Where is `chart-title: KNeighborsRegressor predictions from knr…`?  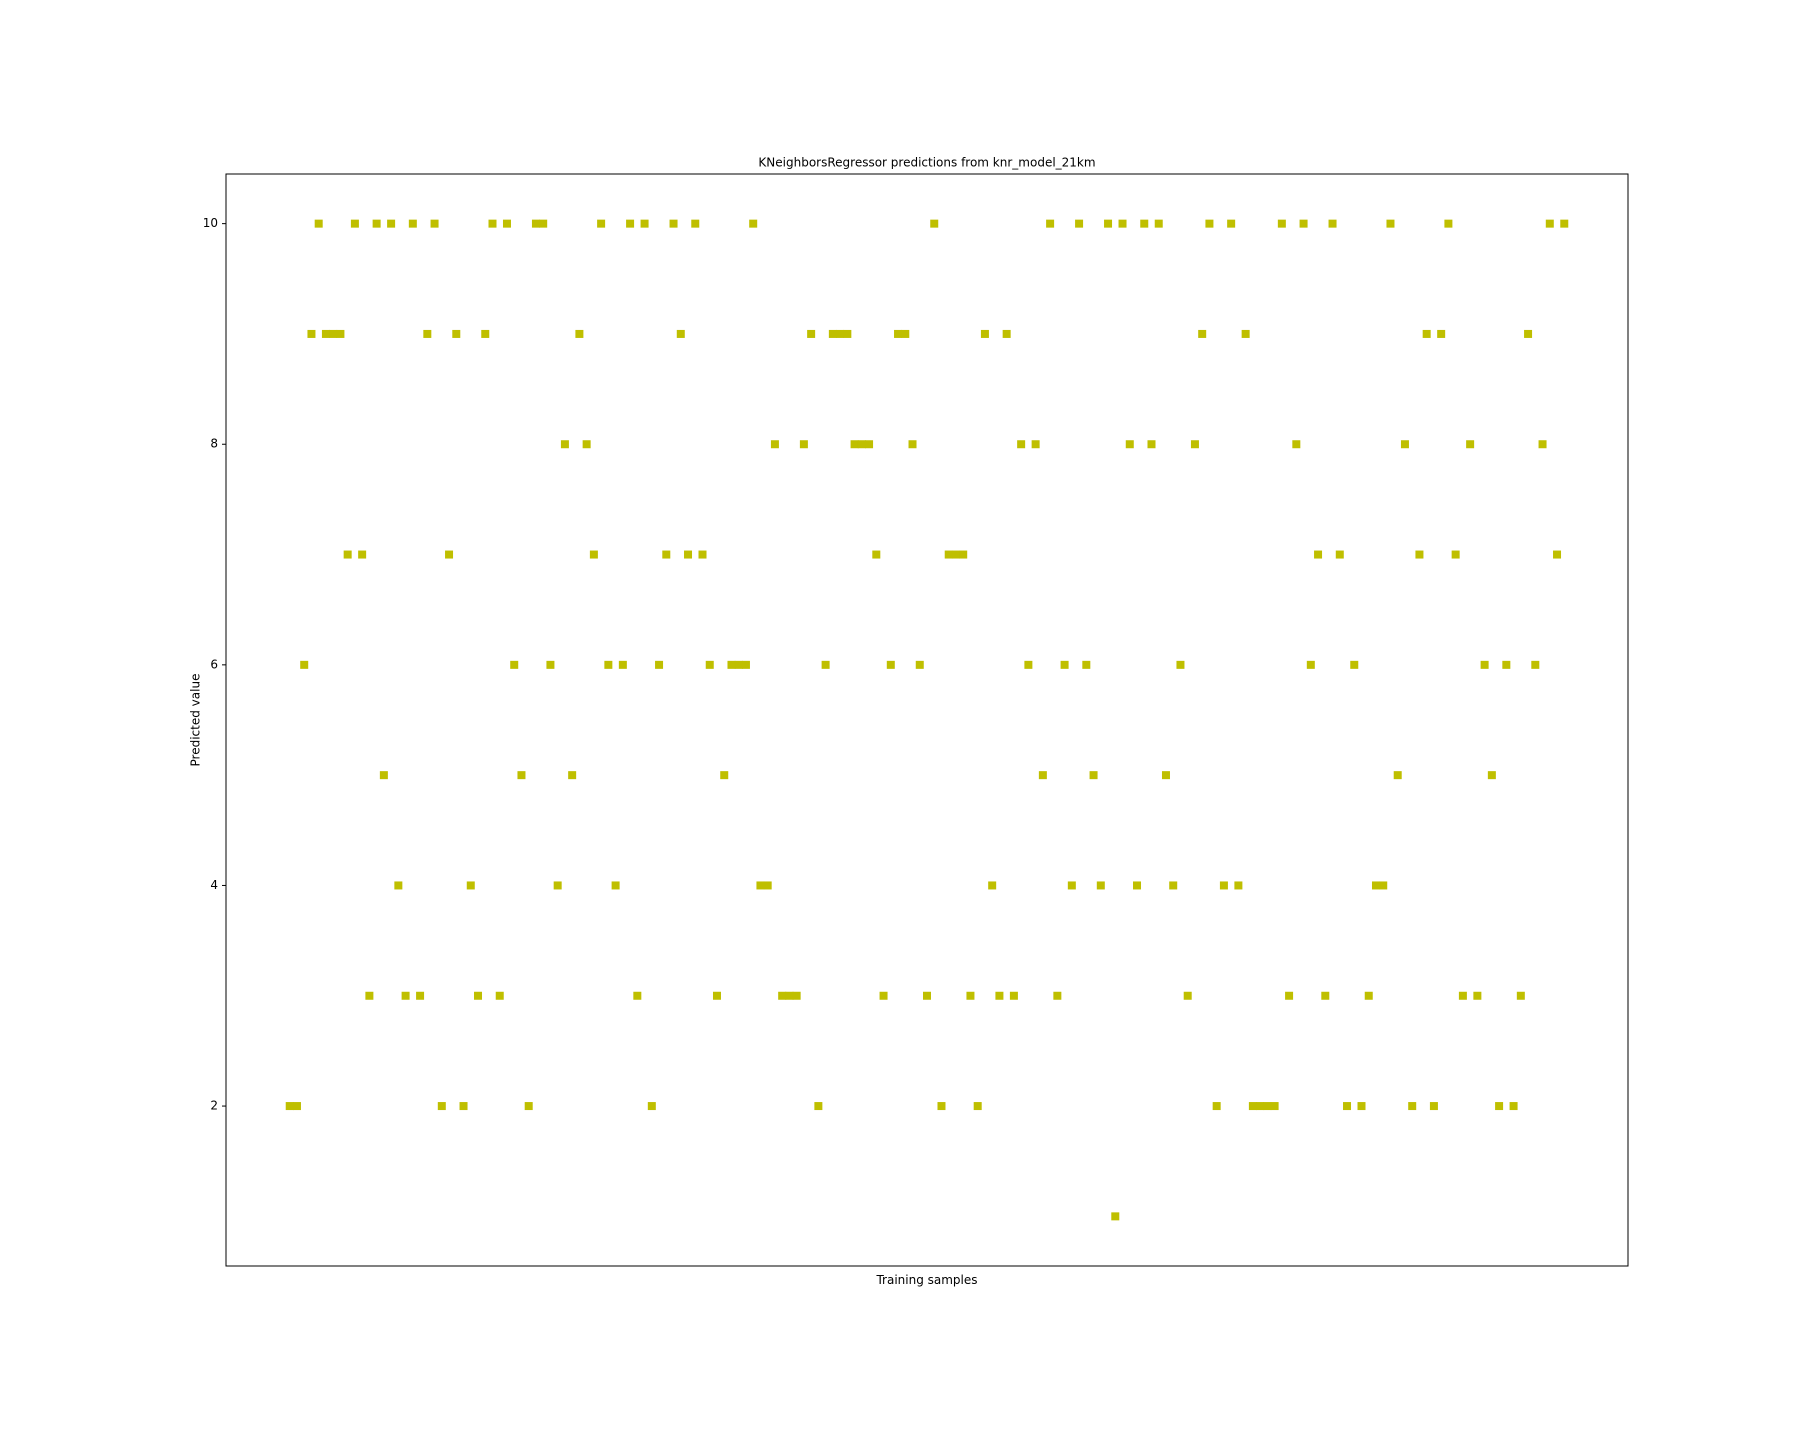
chart-title: KNeighborsRegressor predictions from knr… is located at coordinates (926, 163).